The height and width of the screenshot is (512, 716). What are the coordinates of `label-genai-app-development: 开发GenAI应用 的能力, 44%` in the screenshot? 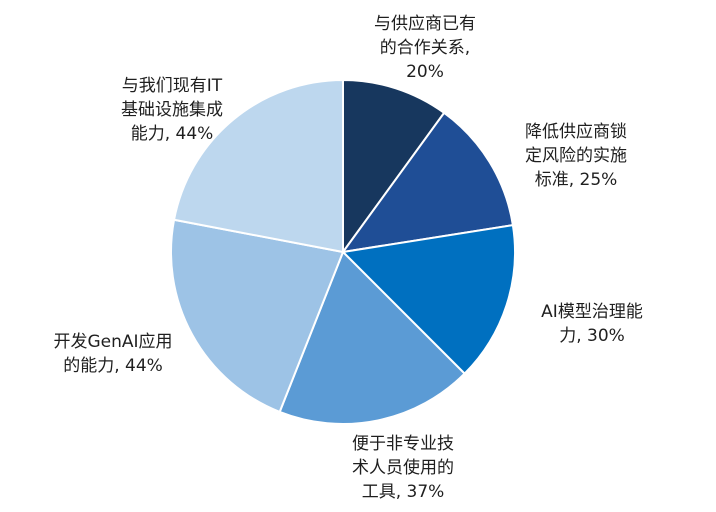 It's located at (113, 354).